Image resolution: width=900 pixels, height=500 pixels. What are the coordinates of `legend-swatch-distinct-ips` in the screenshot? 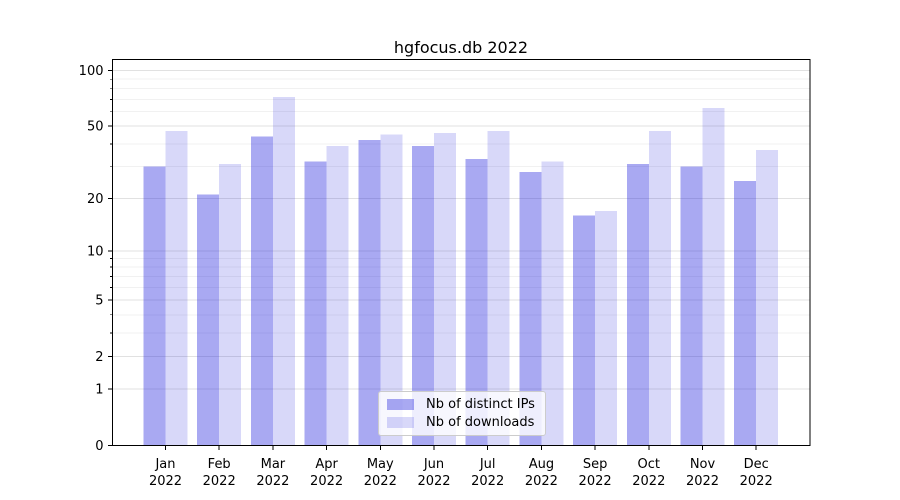 It's located at (400, 404).